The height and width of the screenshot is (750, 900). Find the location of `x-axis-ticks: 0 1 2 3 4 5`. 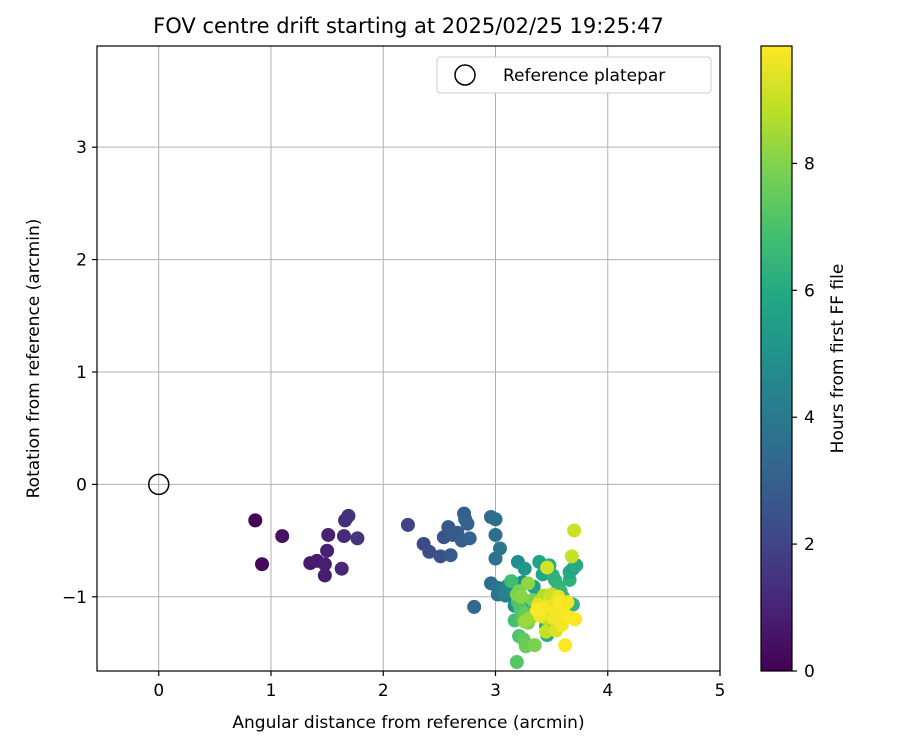

x-axis-ticks: 0 1 2 3 4 5 is located at coordinates (439, 686).